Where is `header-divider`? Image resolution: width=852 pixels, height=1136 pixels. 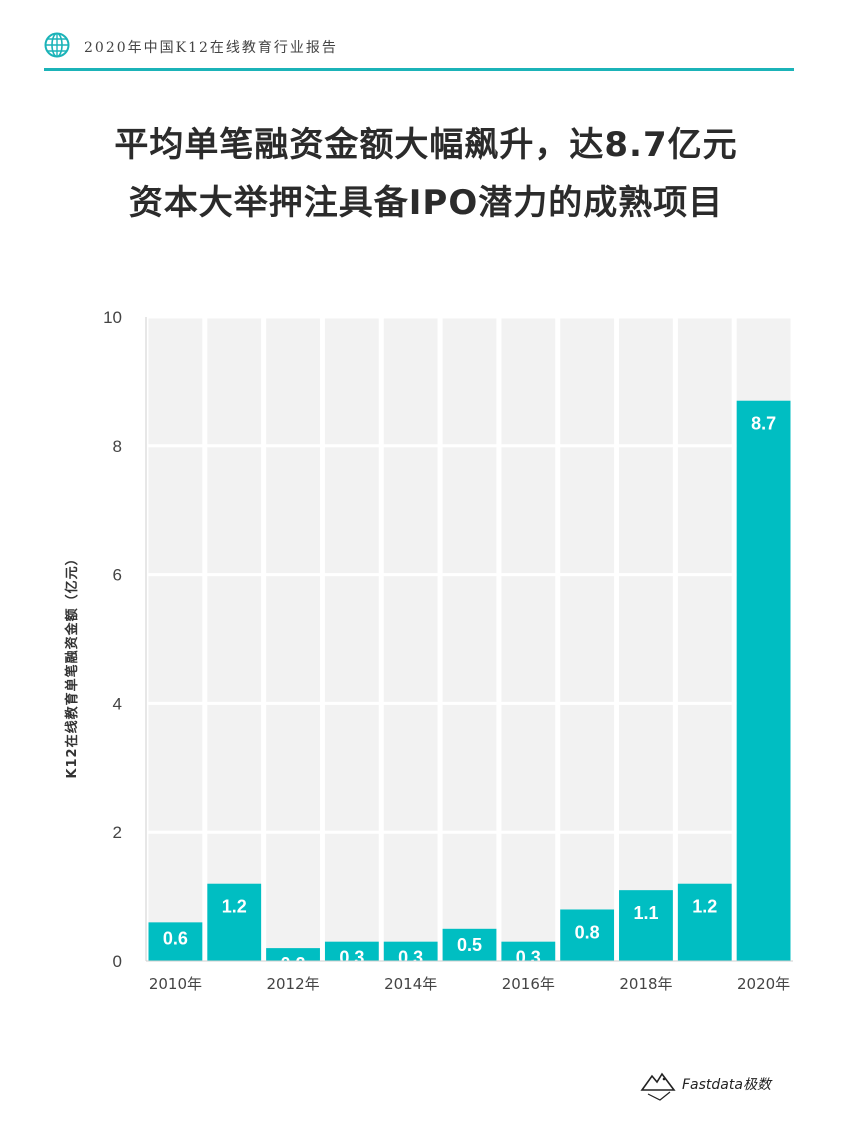 header-divider is located at coordinates (419, 69).